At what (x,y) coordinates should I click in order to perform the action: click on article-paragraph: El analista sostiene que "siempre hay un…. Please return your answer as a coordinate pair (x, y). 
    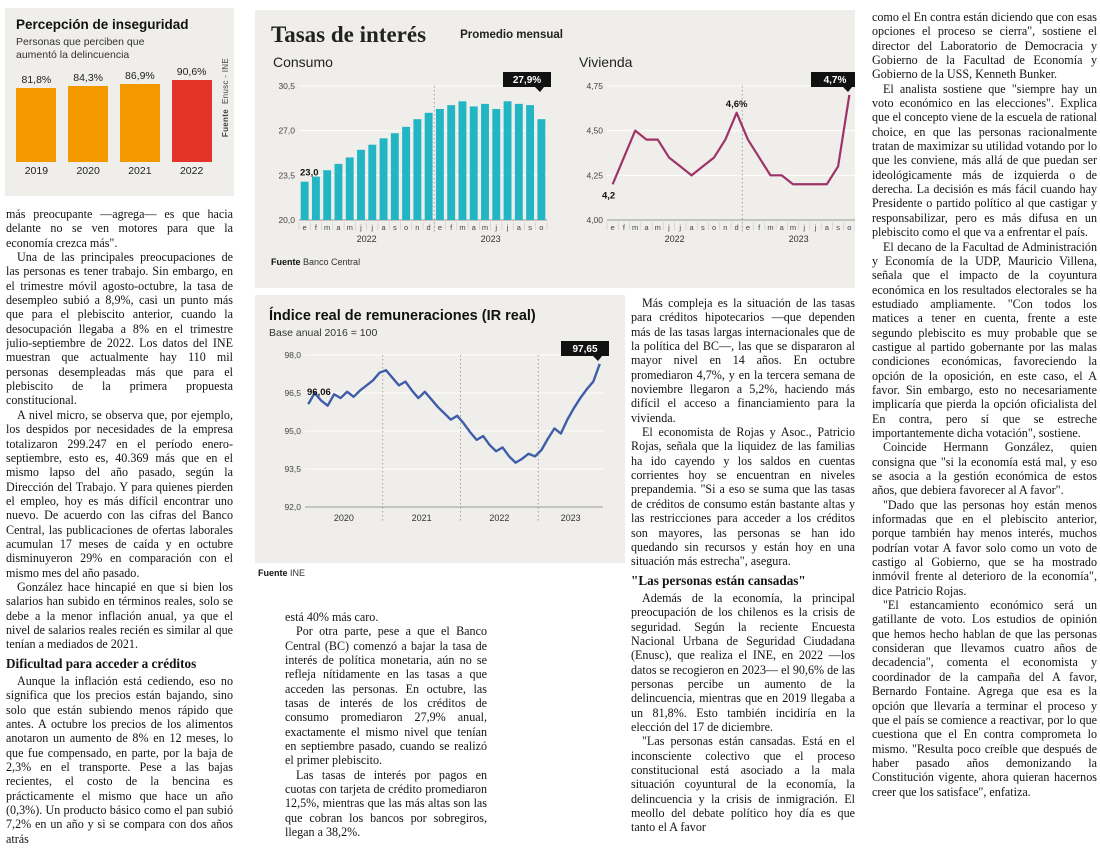
    Looking at the image, I should click on (984, 160).